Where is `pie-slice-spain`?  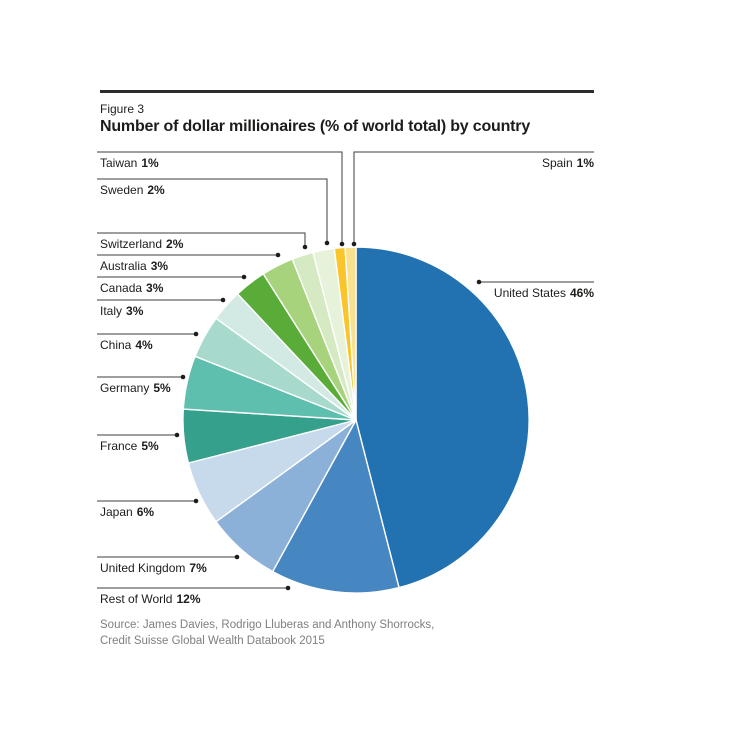 pie-slice-spain is located at coordinates (350, 333).